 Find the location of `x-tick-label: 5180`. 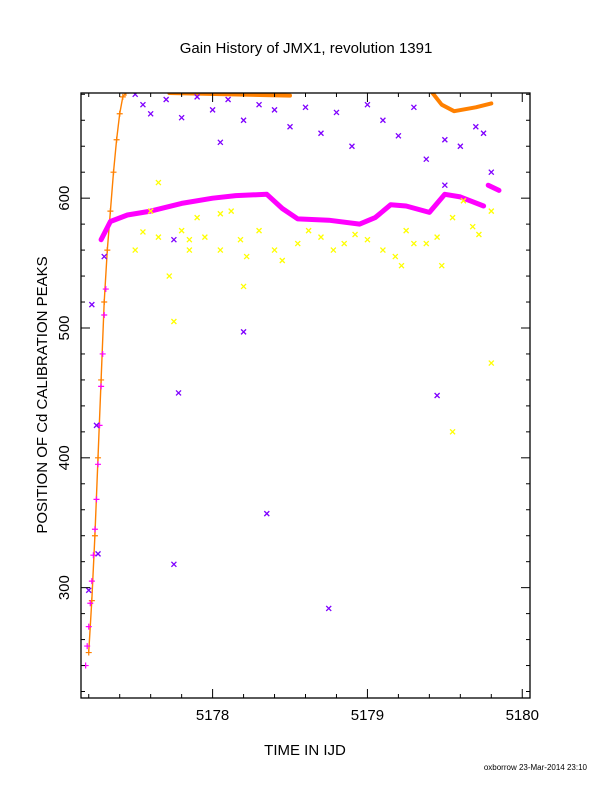

x-tick-label: 5180 is located at coordinates (522, 715).